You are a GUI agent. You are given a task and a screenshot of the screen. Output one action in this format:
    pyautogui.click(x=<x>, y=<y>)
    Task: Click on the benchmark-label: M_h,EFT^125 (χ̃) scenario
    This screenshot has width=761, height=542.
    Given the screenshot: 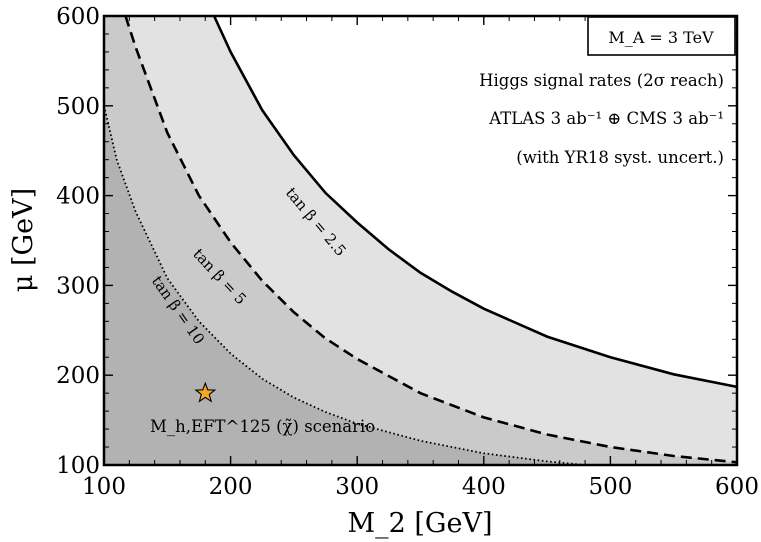 What is the action you would take?
    pyautogui.click(x=262, y=426)
    